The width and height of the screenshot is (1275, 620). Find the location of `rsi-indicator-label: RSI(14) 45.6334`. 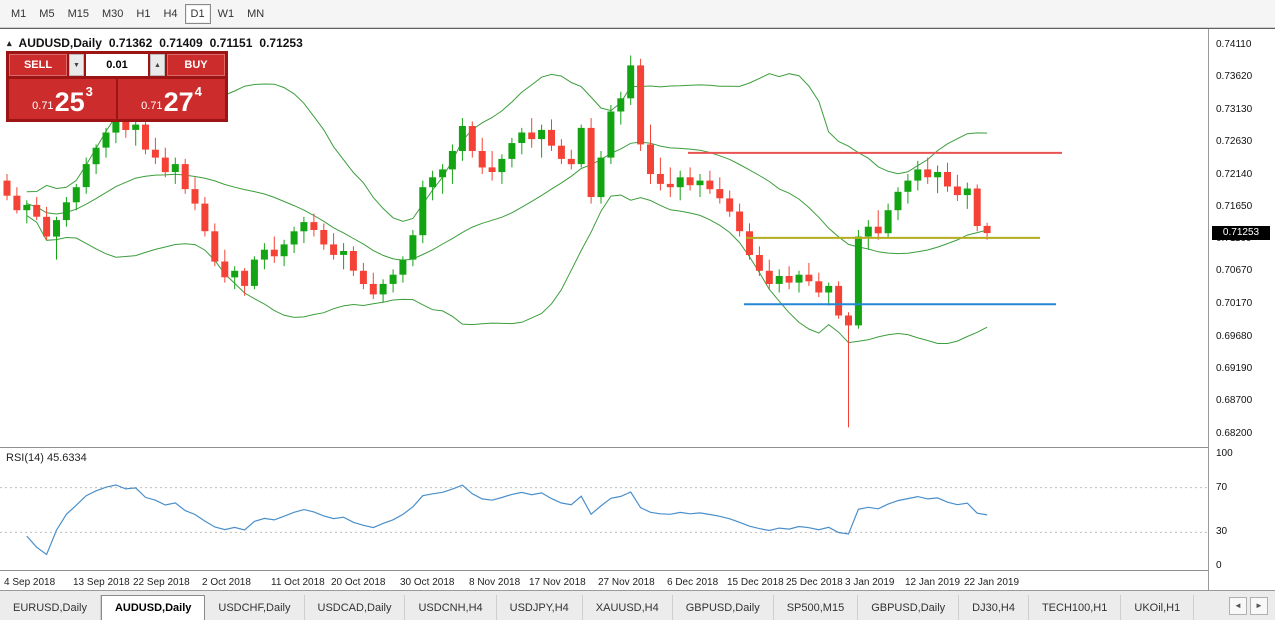

rsi-indicator-label: RSI(14) 45.6334 is located at coordinates (46, 458).